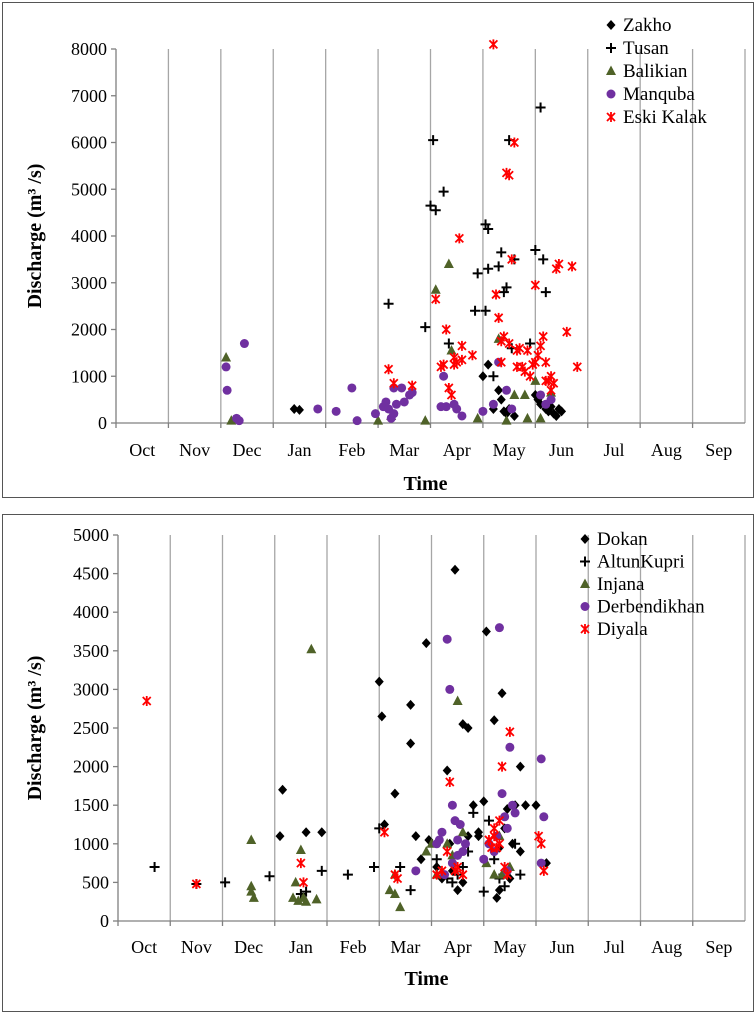  Describe the element at coordinates (345, 792) in the screenshot. I see `series-diyala` at that location.